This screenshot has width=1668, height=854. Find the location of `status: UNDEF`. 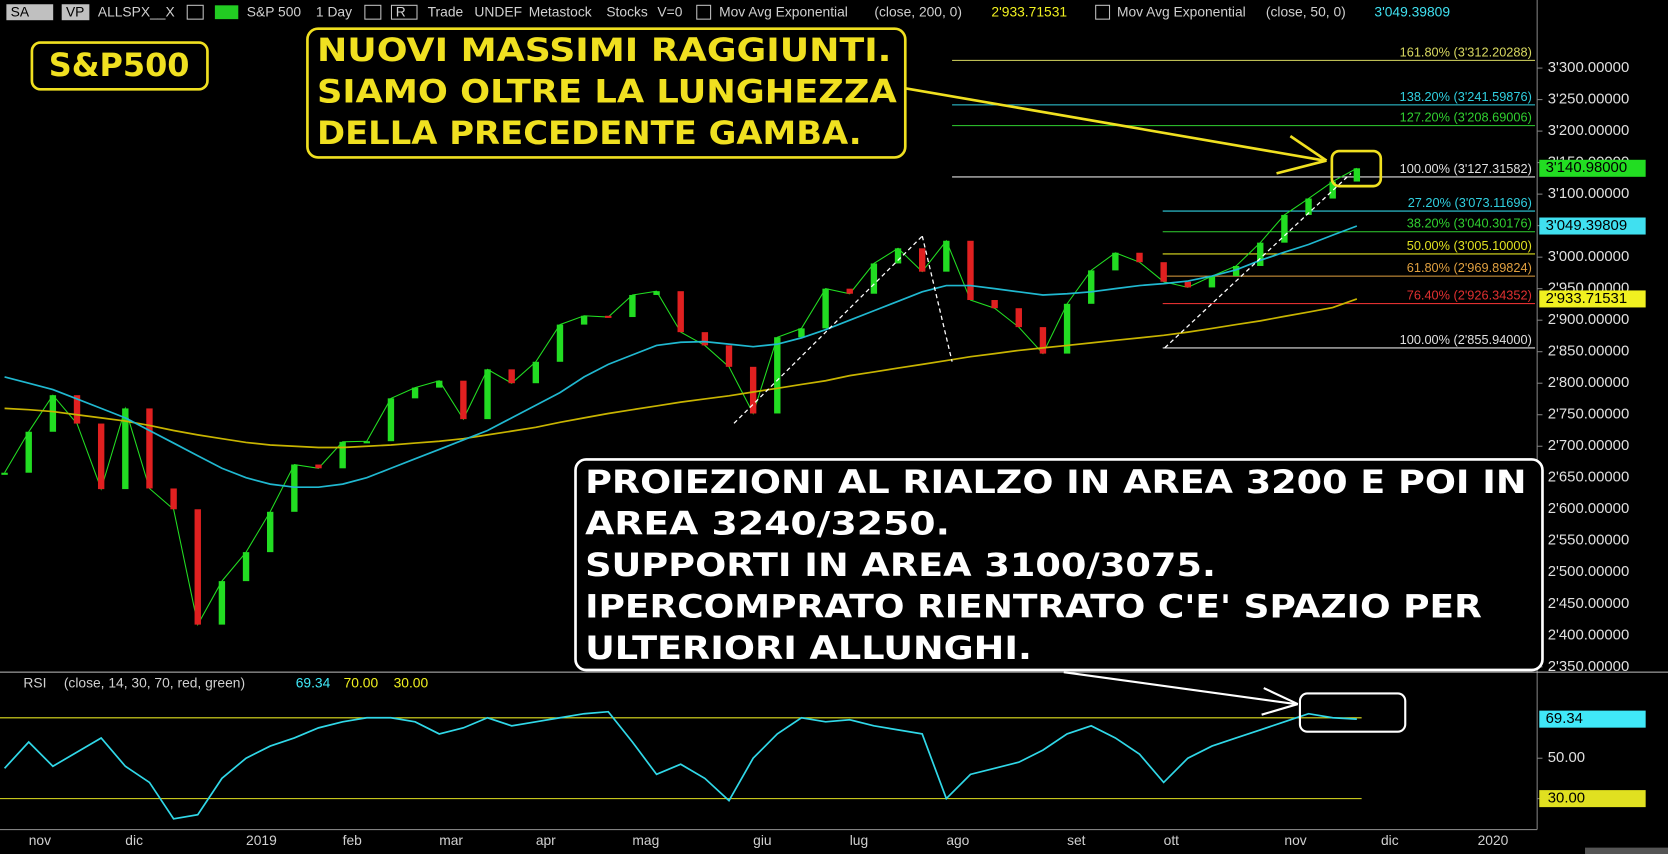

status: UNDEF is located at coordinates (498, 11).